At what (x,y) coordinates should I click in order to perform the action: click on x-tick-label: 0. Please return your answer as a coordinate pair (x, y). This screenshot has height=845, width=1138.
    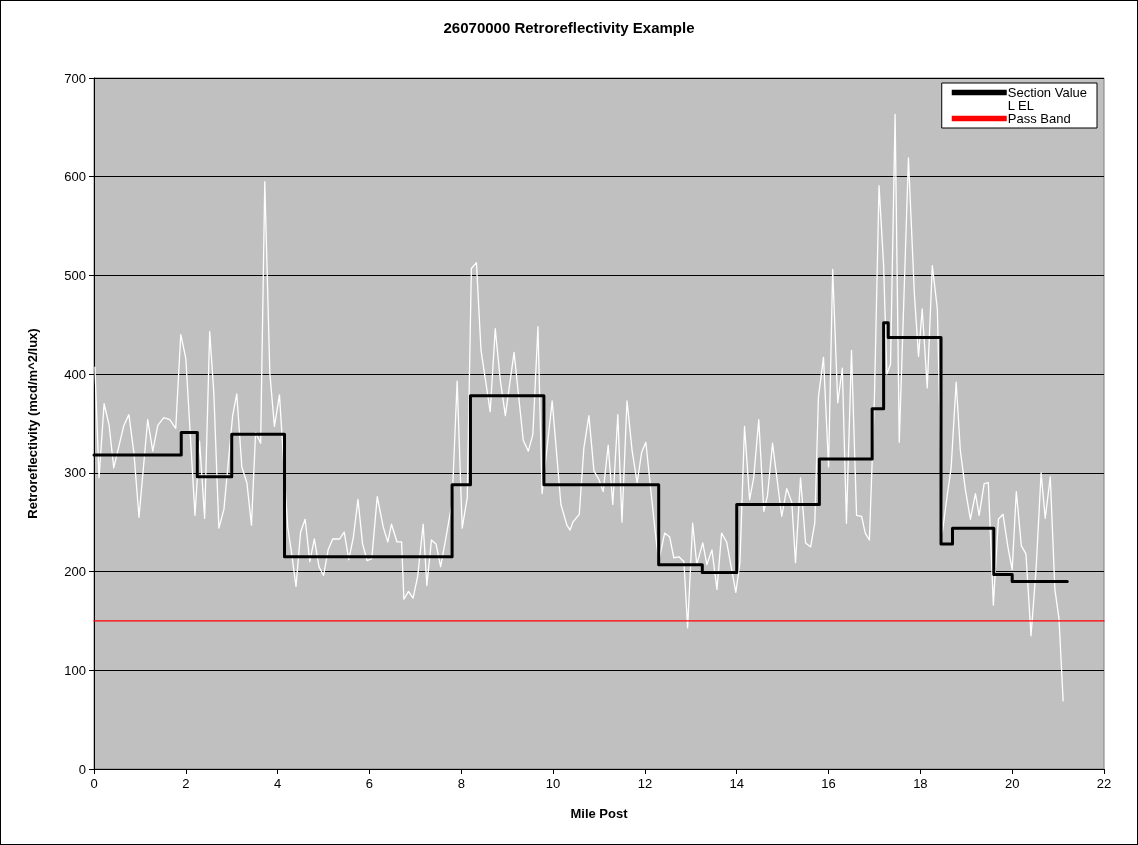
    Looking at the image, I should click on (94, 783).